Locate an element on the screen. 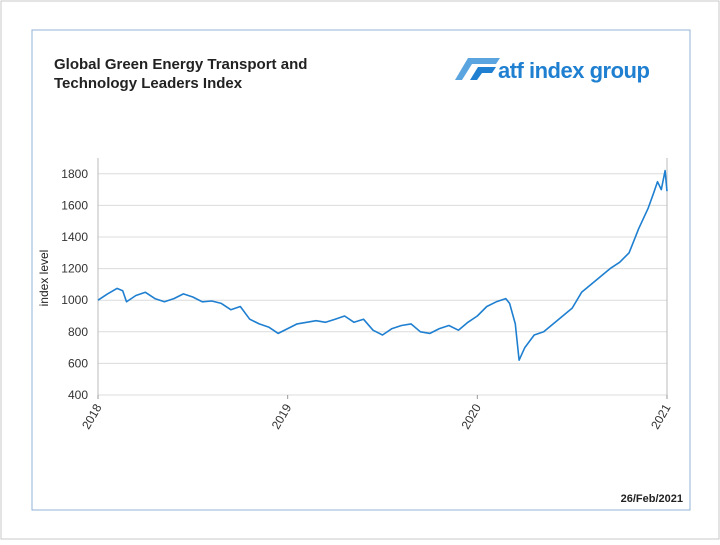 The height and width of the screenshot is (545, 720). y-axis-label: index level is located at coordinates (44, 278).